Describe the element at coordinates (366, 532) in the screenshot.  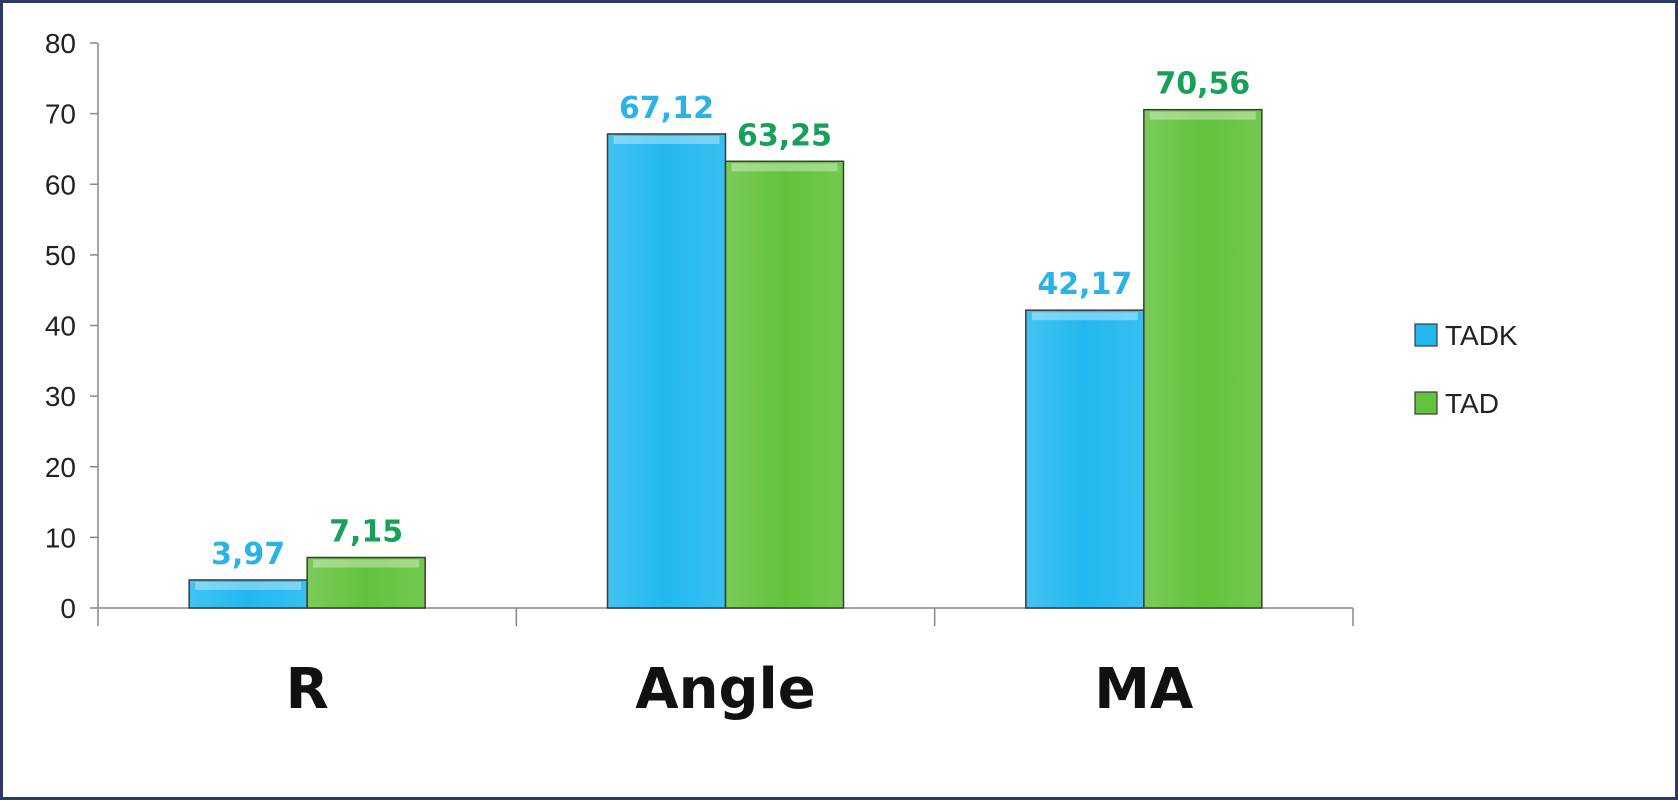
I see `data-label-tad-r: 7,15` at that location.